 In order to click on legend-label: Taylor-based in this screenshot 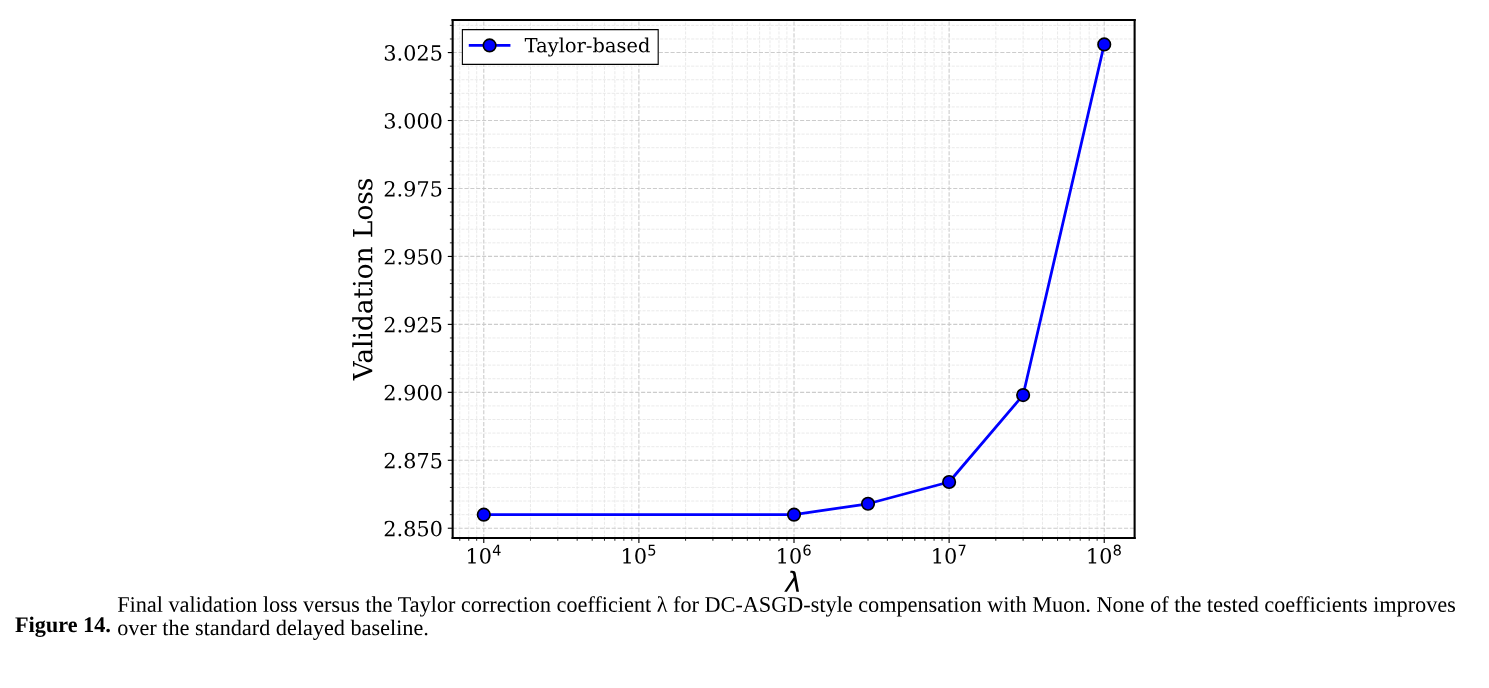, I will do `click(587, 47)`.